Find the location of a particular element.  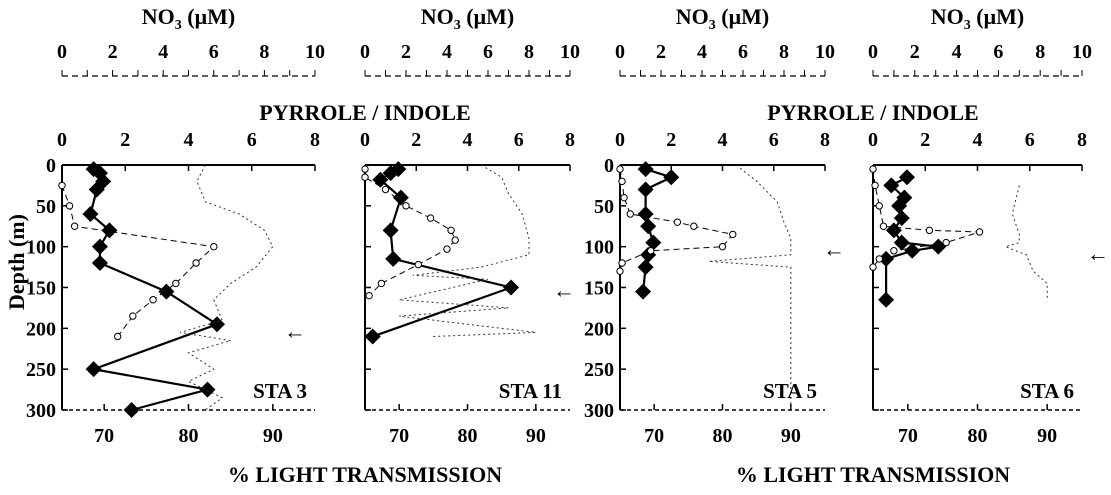

station-label: STA 6 is located at coordinates (1047, 391).